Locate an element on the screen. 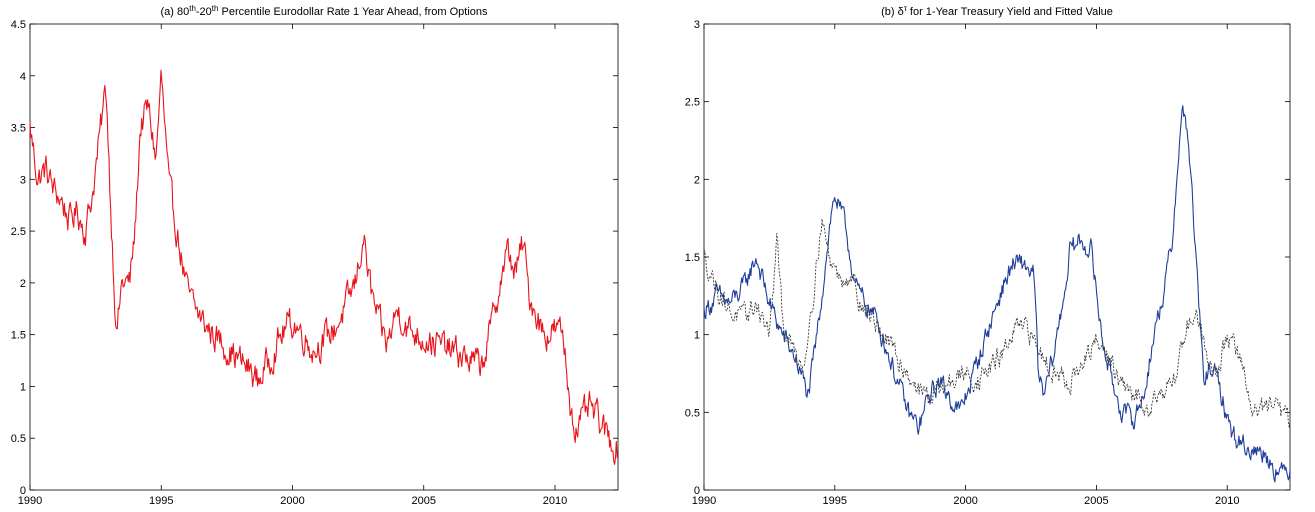 This screenshot has height=512, width=1315. y-tick-label: 3.5 is located at coordinates (18, 129).